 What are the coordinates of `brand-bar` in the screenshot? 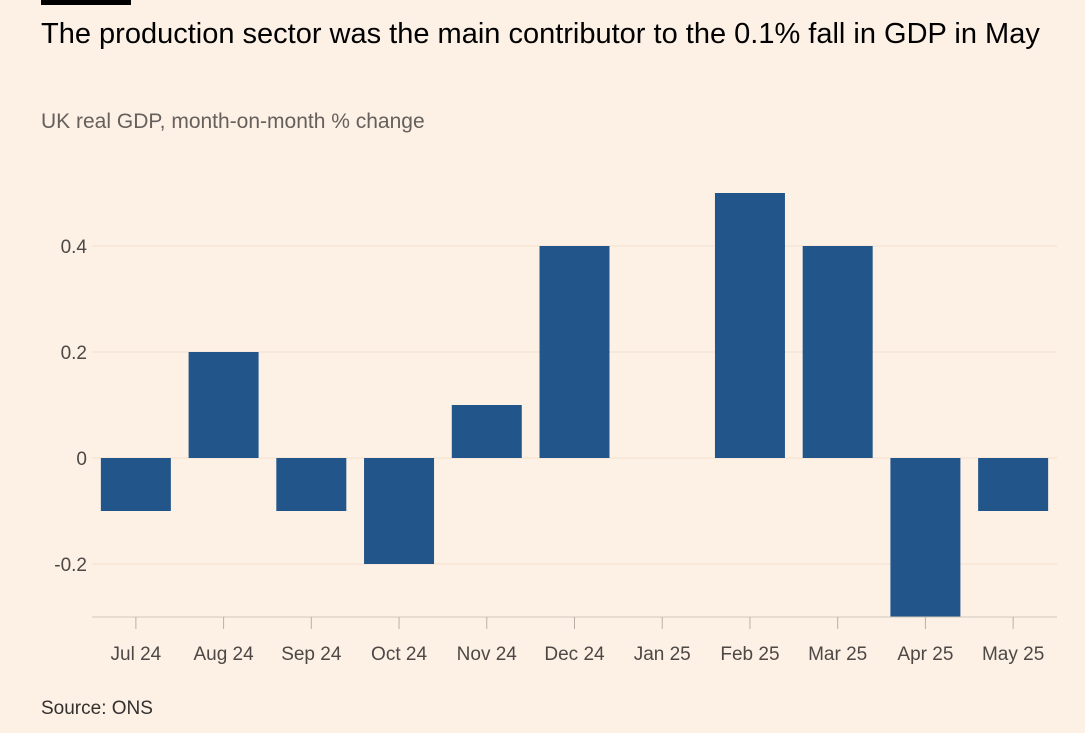 It's located at (86, 2).